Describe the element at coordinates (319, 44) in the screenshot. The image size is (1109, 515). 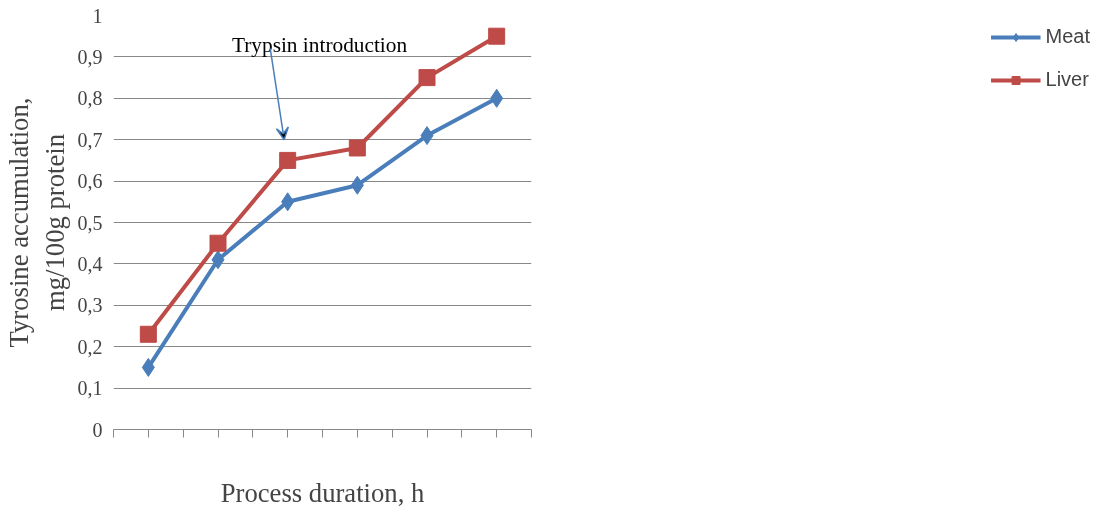
I see `annotation: Trypsin introduction` at that location.